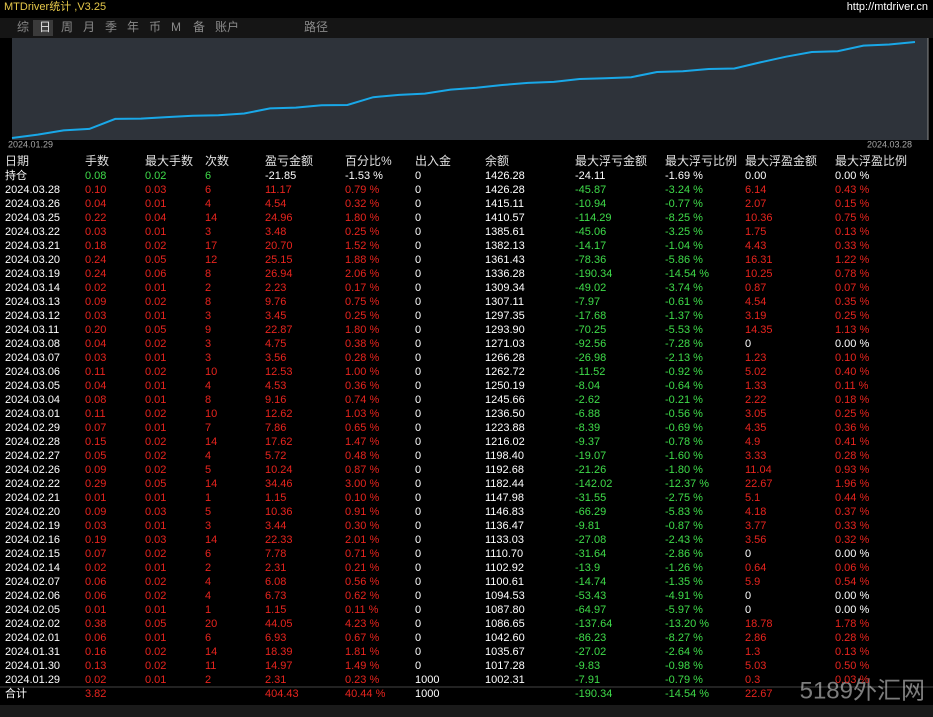 The height and width of the screenshot is (717, 933). Describe the element at coordinates (362, 638) in the screenshot. I see `cell: 0.67 %` at that location.